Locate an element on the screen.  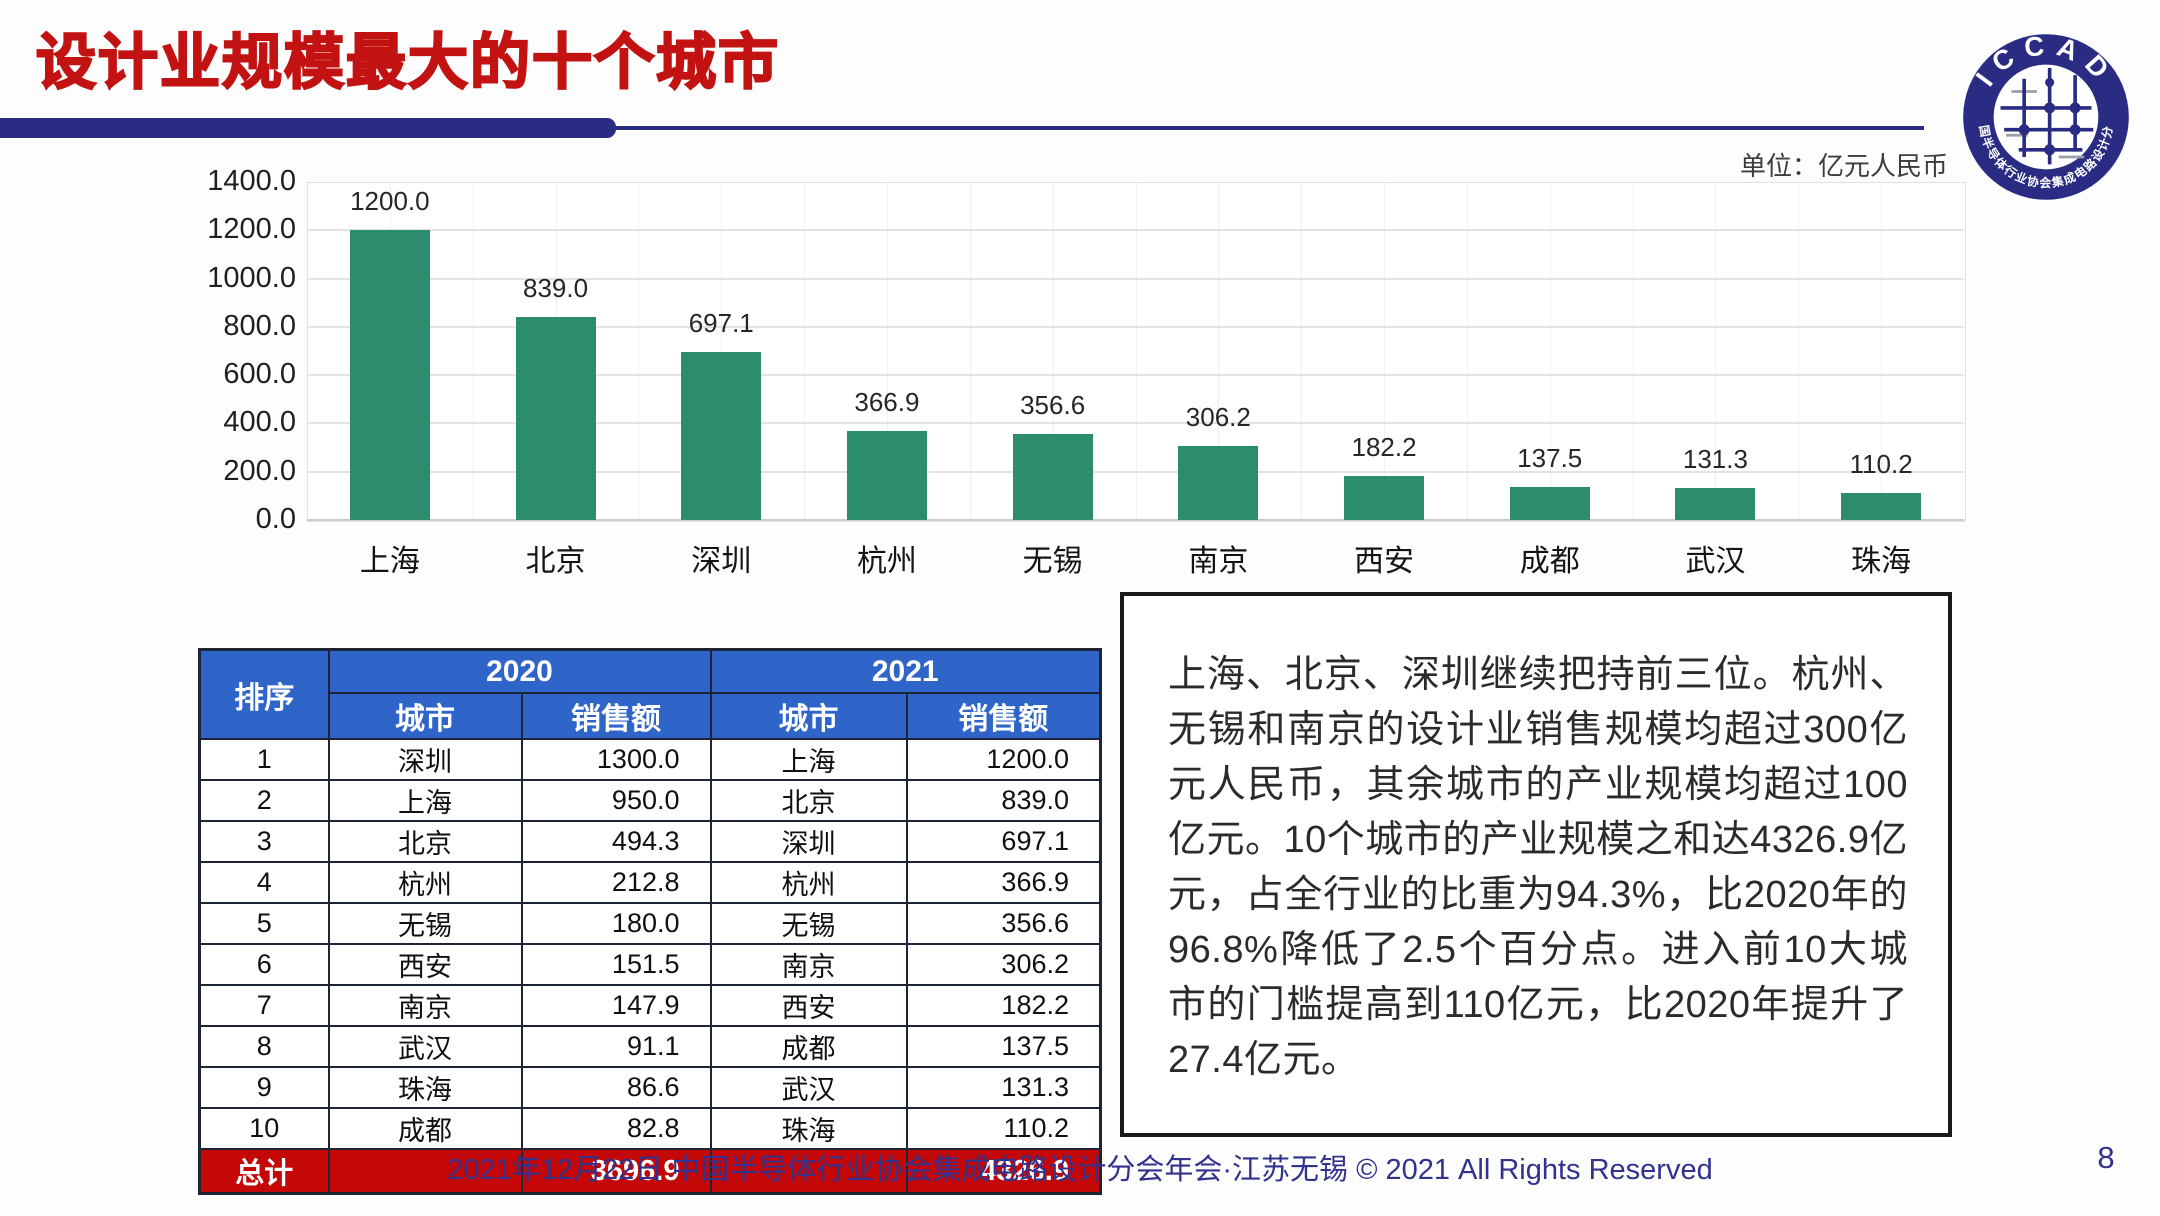
table-row: 3 北京 494.3 深圳 697.1 is located at coordinates (650, 841).